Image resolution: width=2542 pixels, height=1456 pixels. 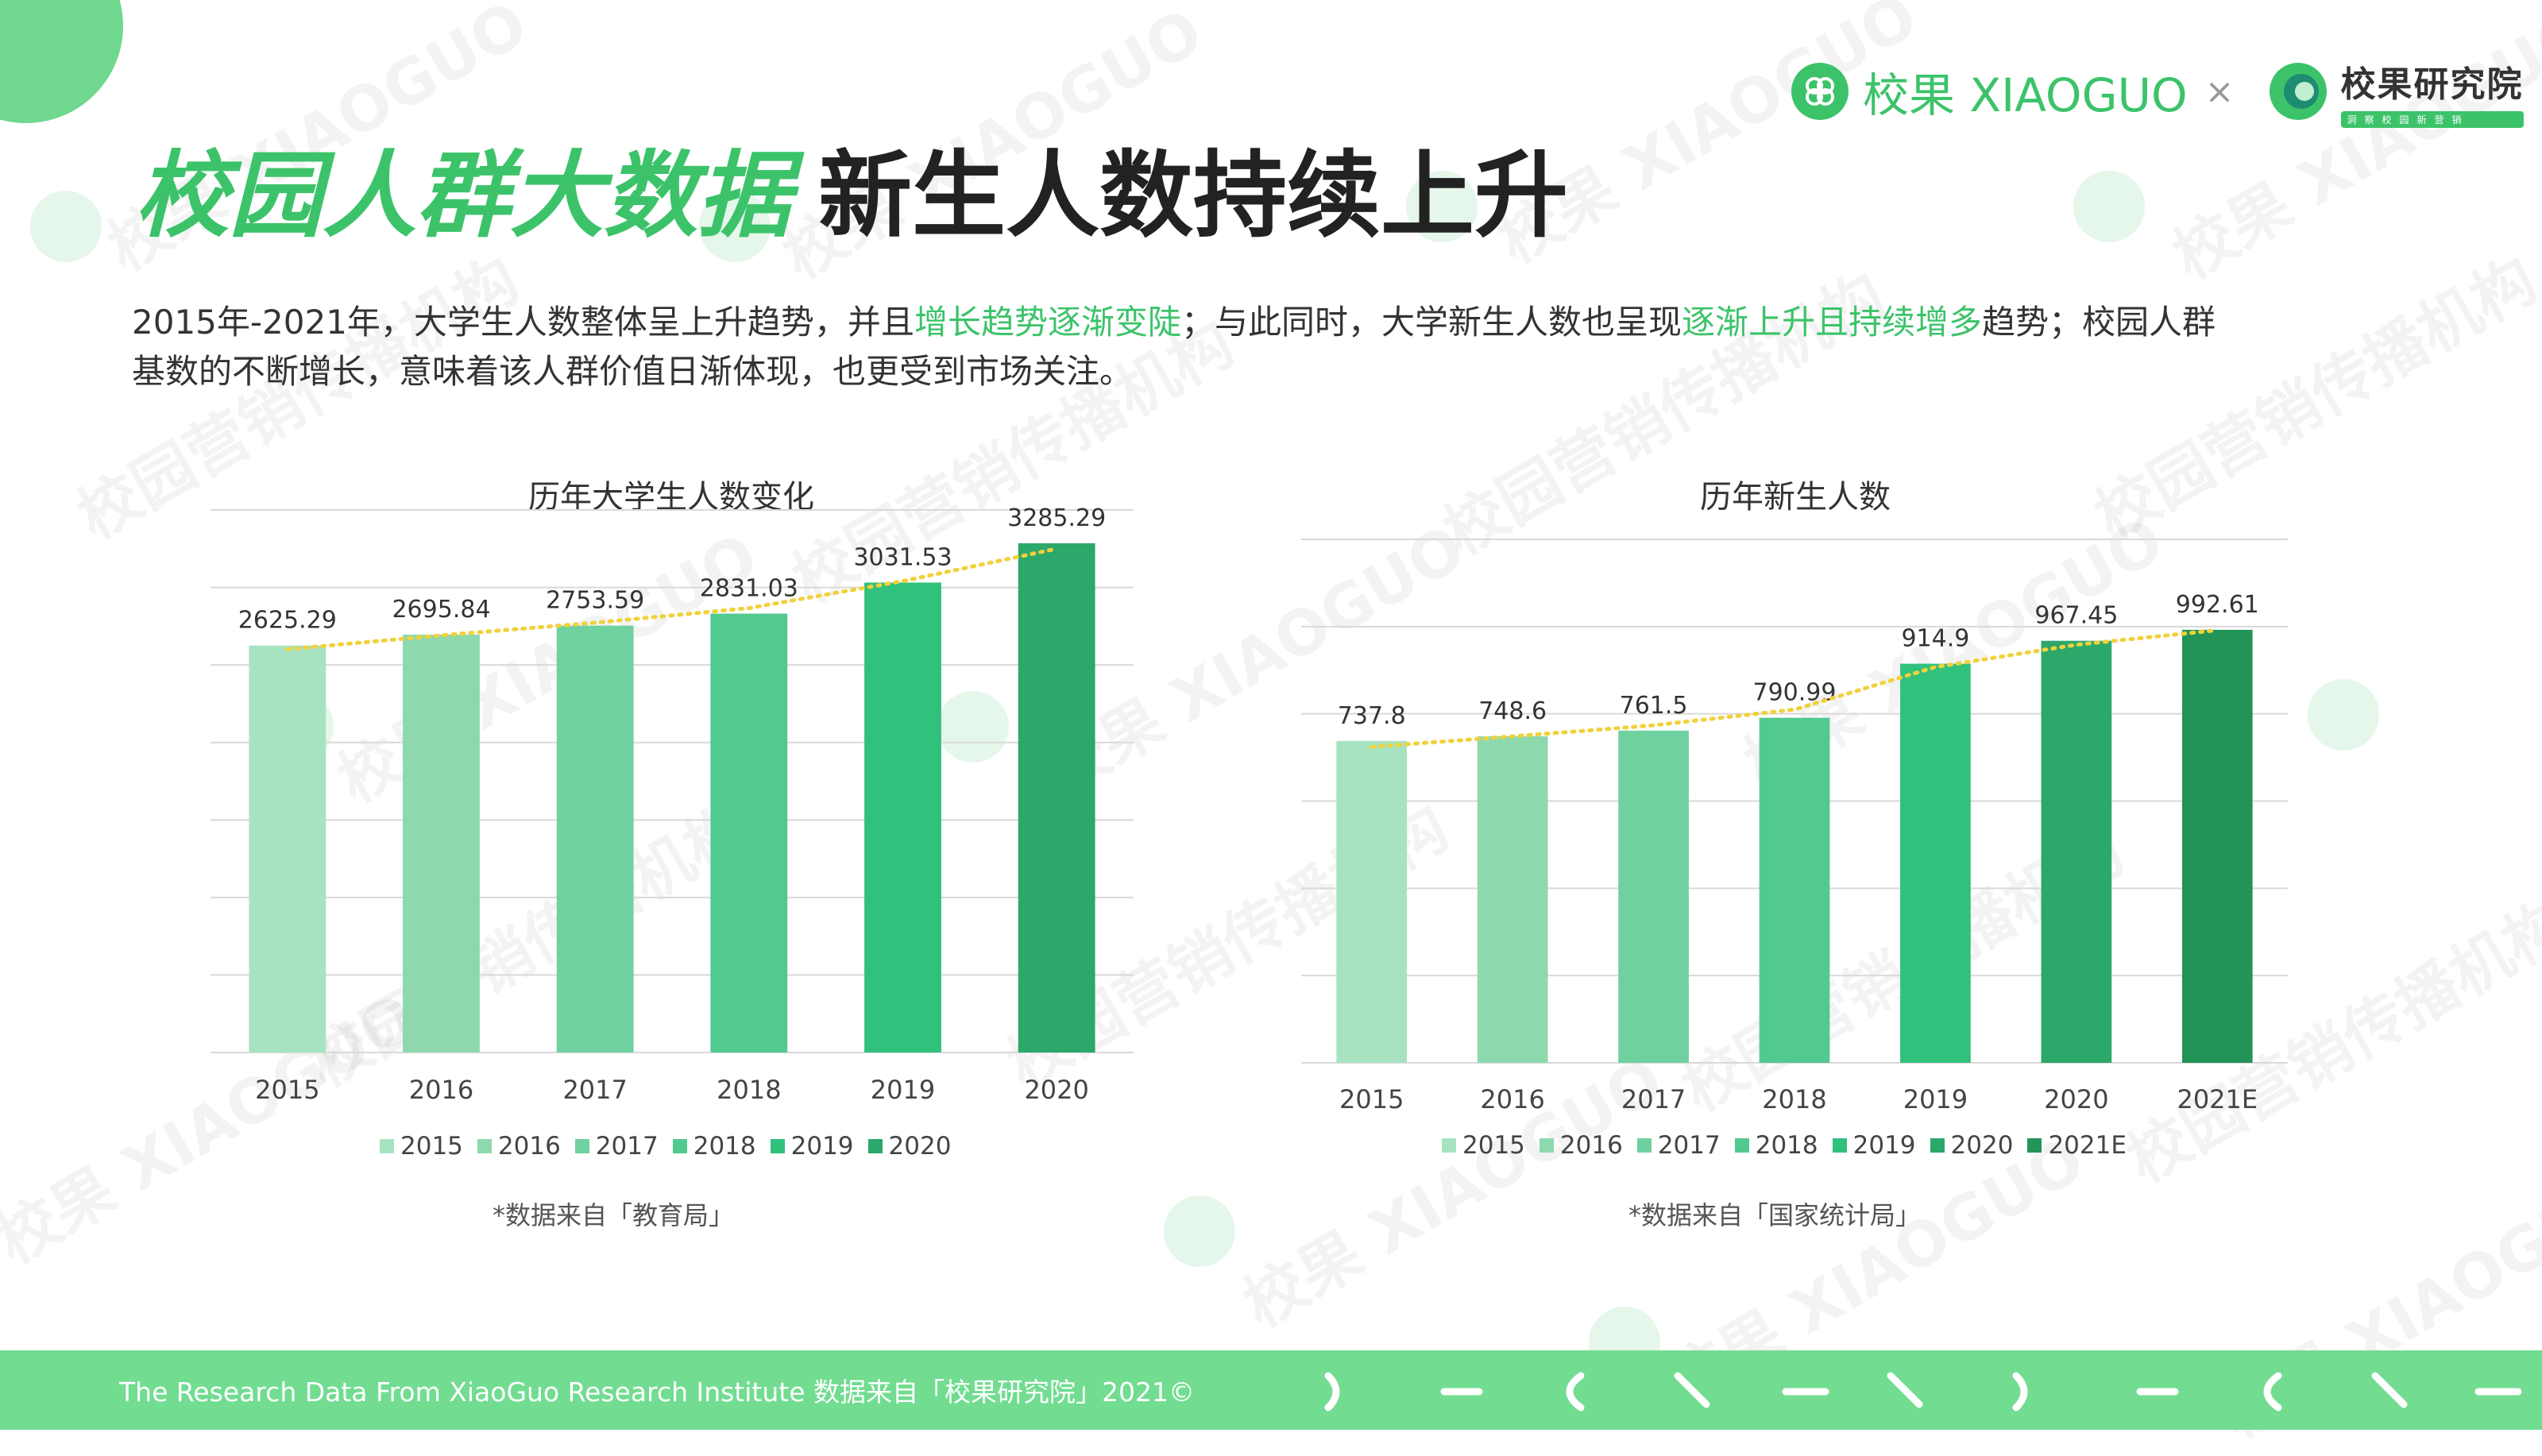 What do you see at coordinates (902, 557) in the screenshot?
I see `data-label-2019: 3031.53` at bounding box center [902, 557].